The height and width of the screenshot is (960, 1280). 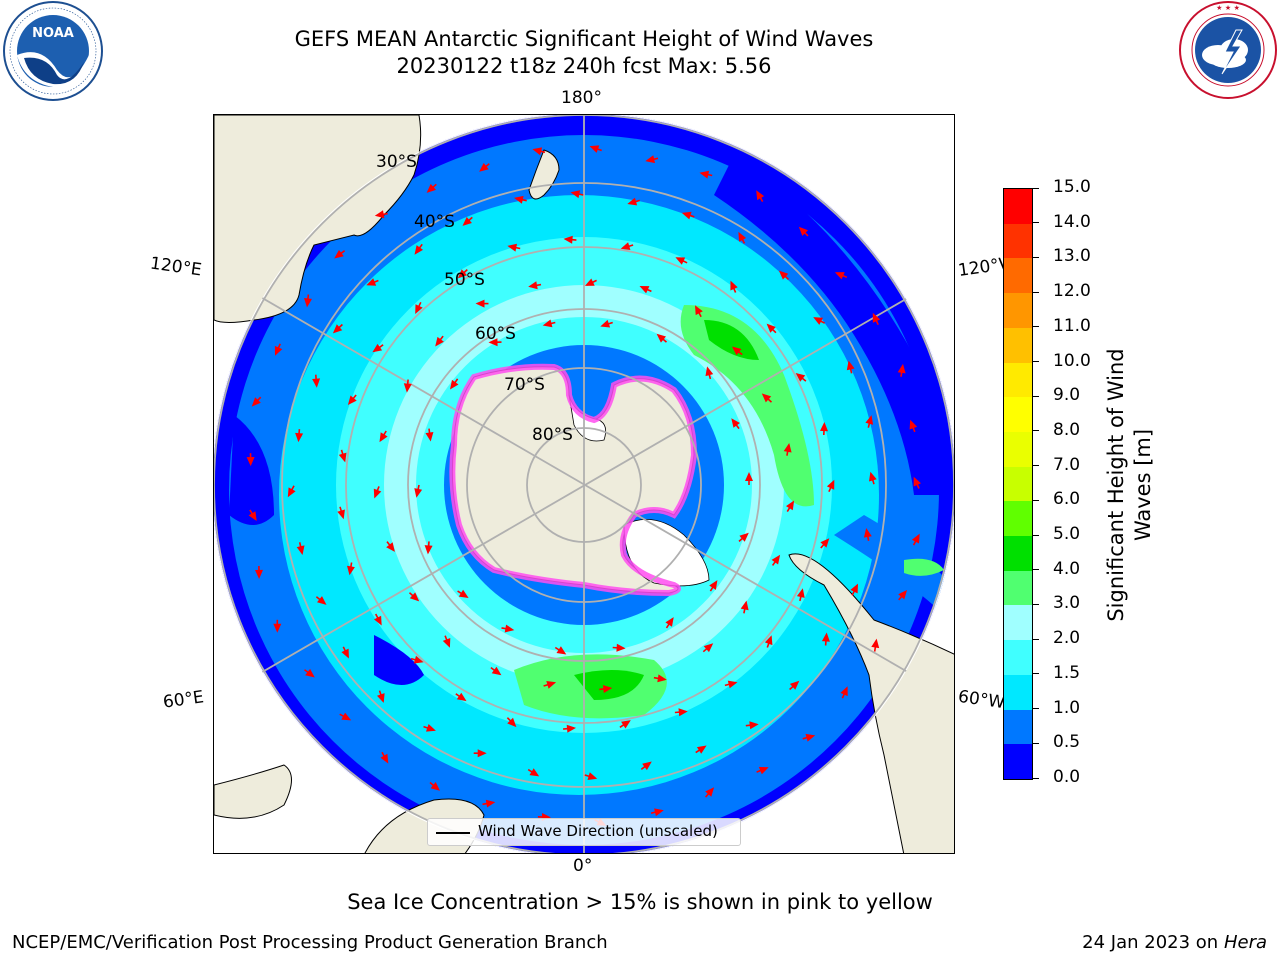 I want to click on colorbar-tick-label: 1.0, so click(x=1067, y=707).